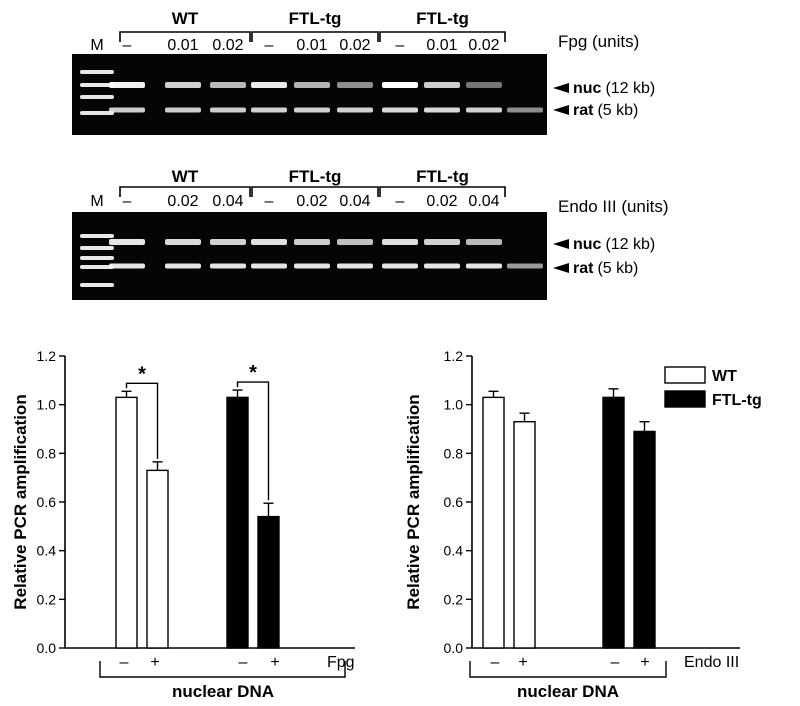 This screenshot has height=706, width=800. I want to click on legend-label: WT, so click(724, 376).